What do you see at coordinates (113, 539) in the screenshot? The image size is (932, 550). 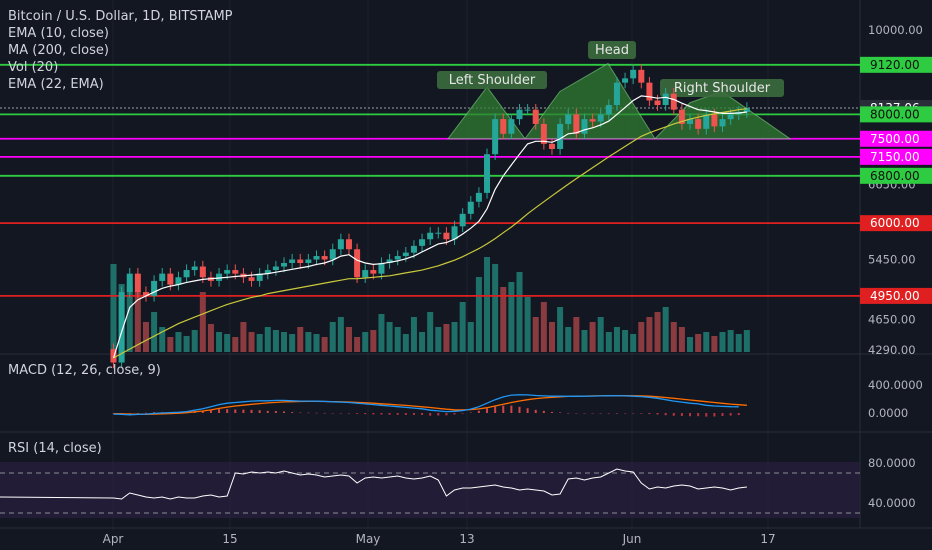 I see `date-tick-label: Apr` at bounding box center [113, 539].